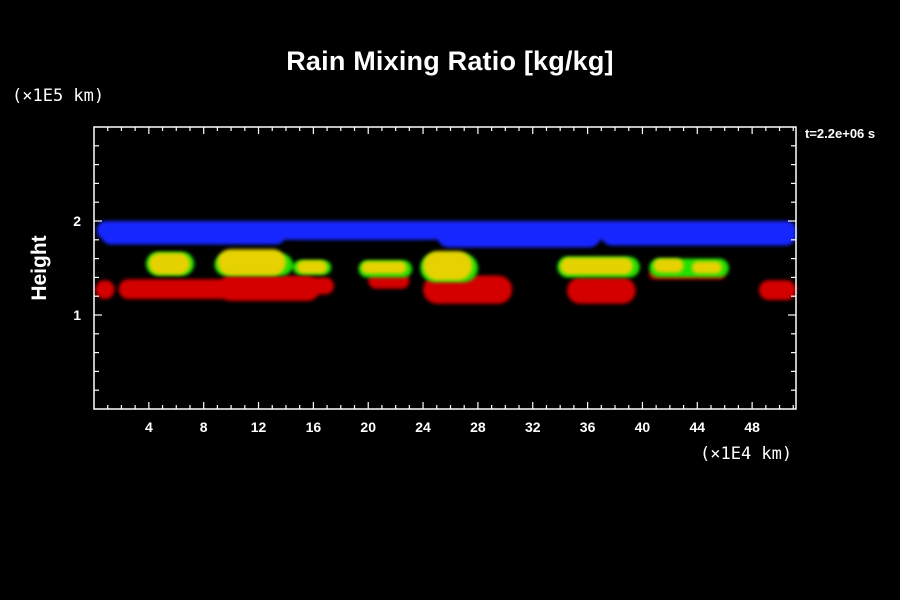 This screenshot has width=900, height=600. I want to click on layer-blue, so click(446, 234).